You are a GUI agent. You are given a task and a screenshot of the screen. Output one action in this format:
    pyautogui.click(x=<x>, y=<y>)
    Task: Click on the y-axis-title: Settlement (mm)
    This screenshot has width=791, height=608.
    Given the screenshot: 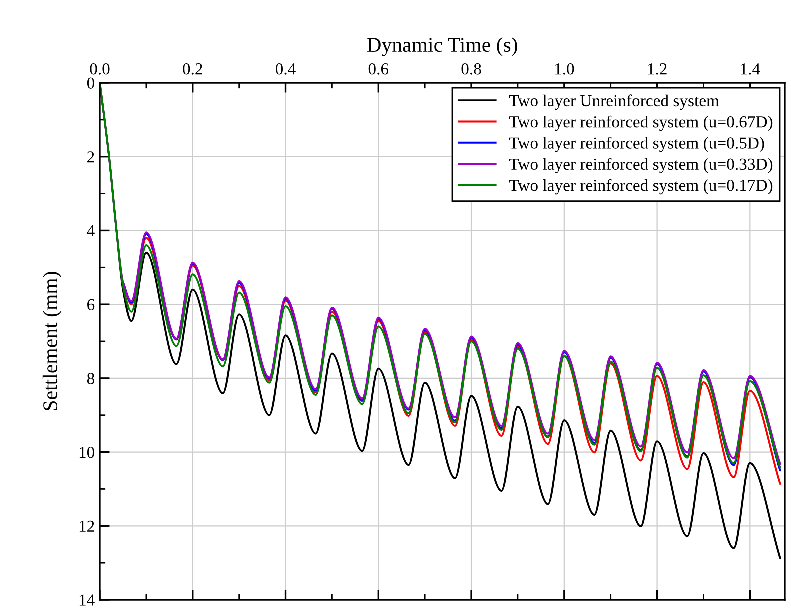 What is the action you would take?
    pyautogui.click(x=52, y=341)
    